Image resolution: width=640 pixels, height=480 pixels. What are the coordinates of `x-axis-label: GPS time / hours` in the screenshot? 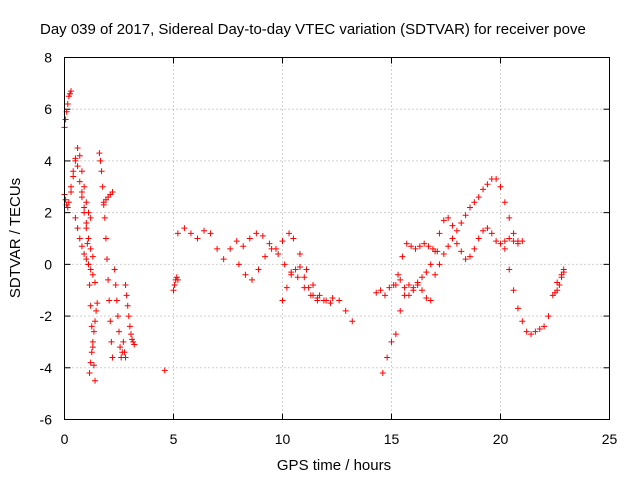 It's located at (334, 465).